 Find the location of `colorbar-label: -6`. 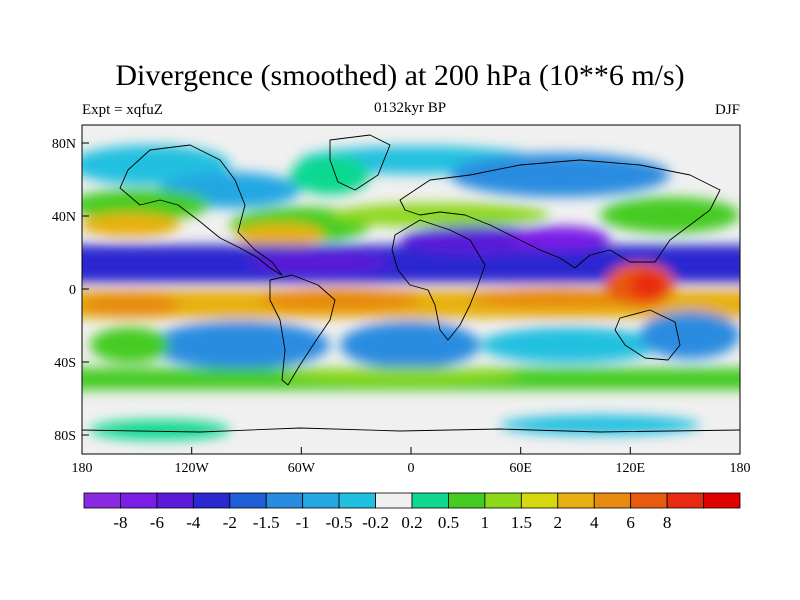

colorbar-label: -6 is located at coordinates (157, 522).